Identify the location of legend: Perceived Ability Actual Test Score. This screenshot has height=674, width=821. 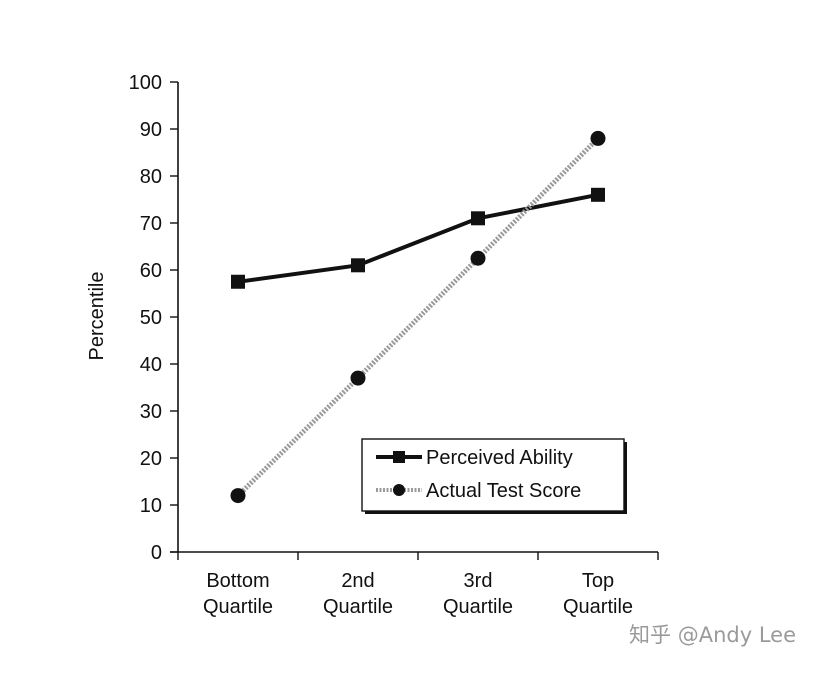
(494, 476).